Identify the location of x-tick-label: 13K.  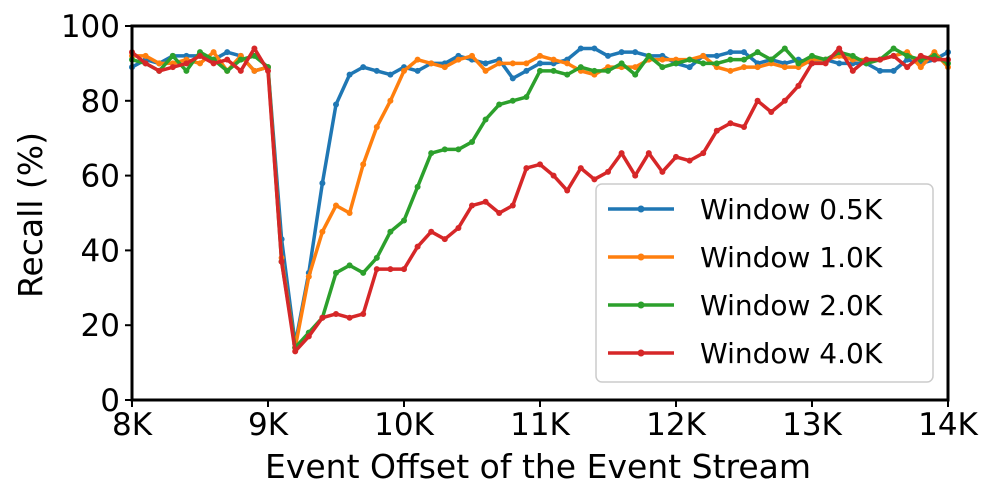
(812, 425).